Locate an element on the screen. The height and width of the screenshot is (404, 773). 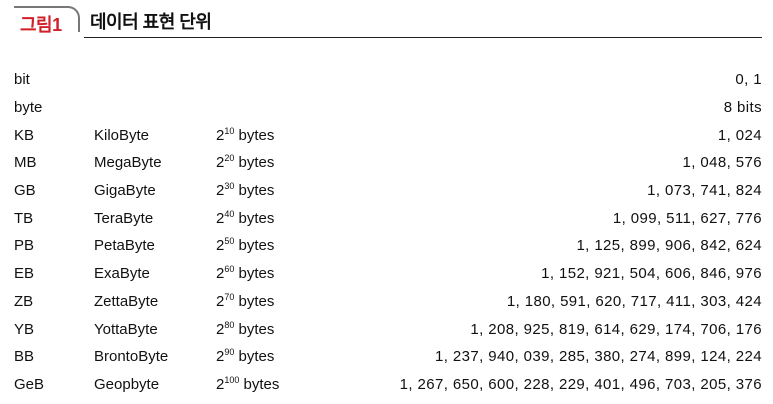
unit-abbreviation: PB is located at coordinates (24, 246).